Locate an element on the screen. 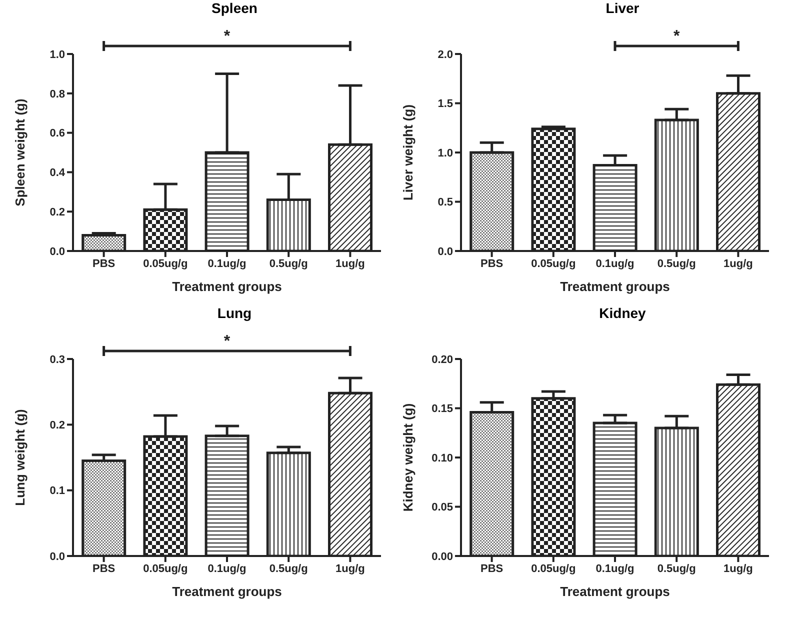  y-axis-title: Liver weight (g) is located at coordinates (408, 152).